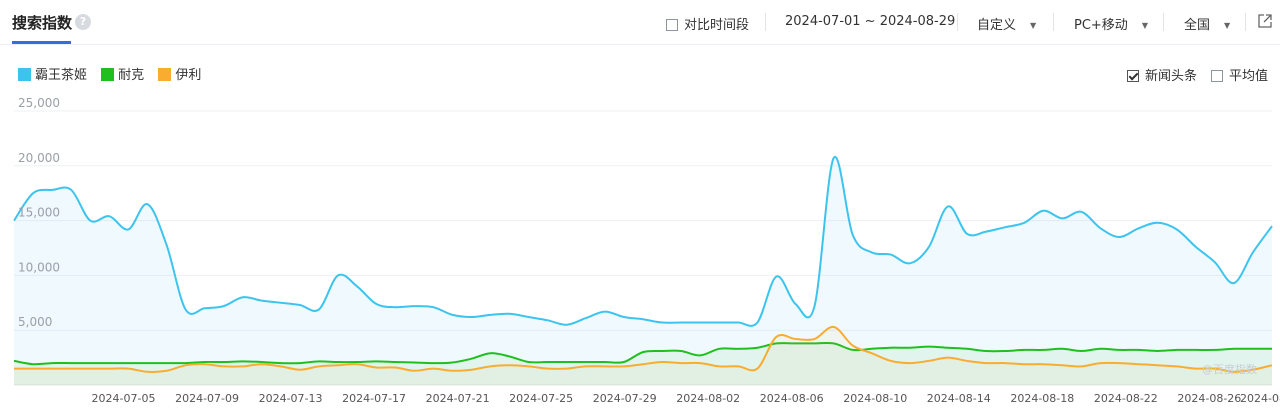 This screenshot has height=408, width=1280. What do you see at coordinates (1249, 76) in the screenshot?
I see `average-label: 平均值` at bounding box center [1249, 76].